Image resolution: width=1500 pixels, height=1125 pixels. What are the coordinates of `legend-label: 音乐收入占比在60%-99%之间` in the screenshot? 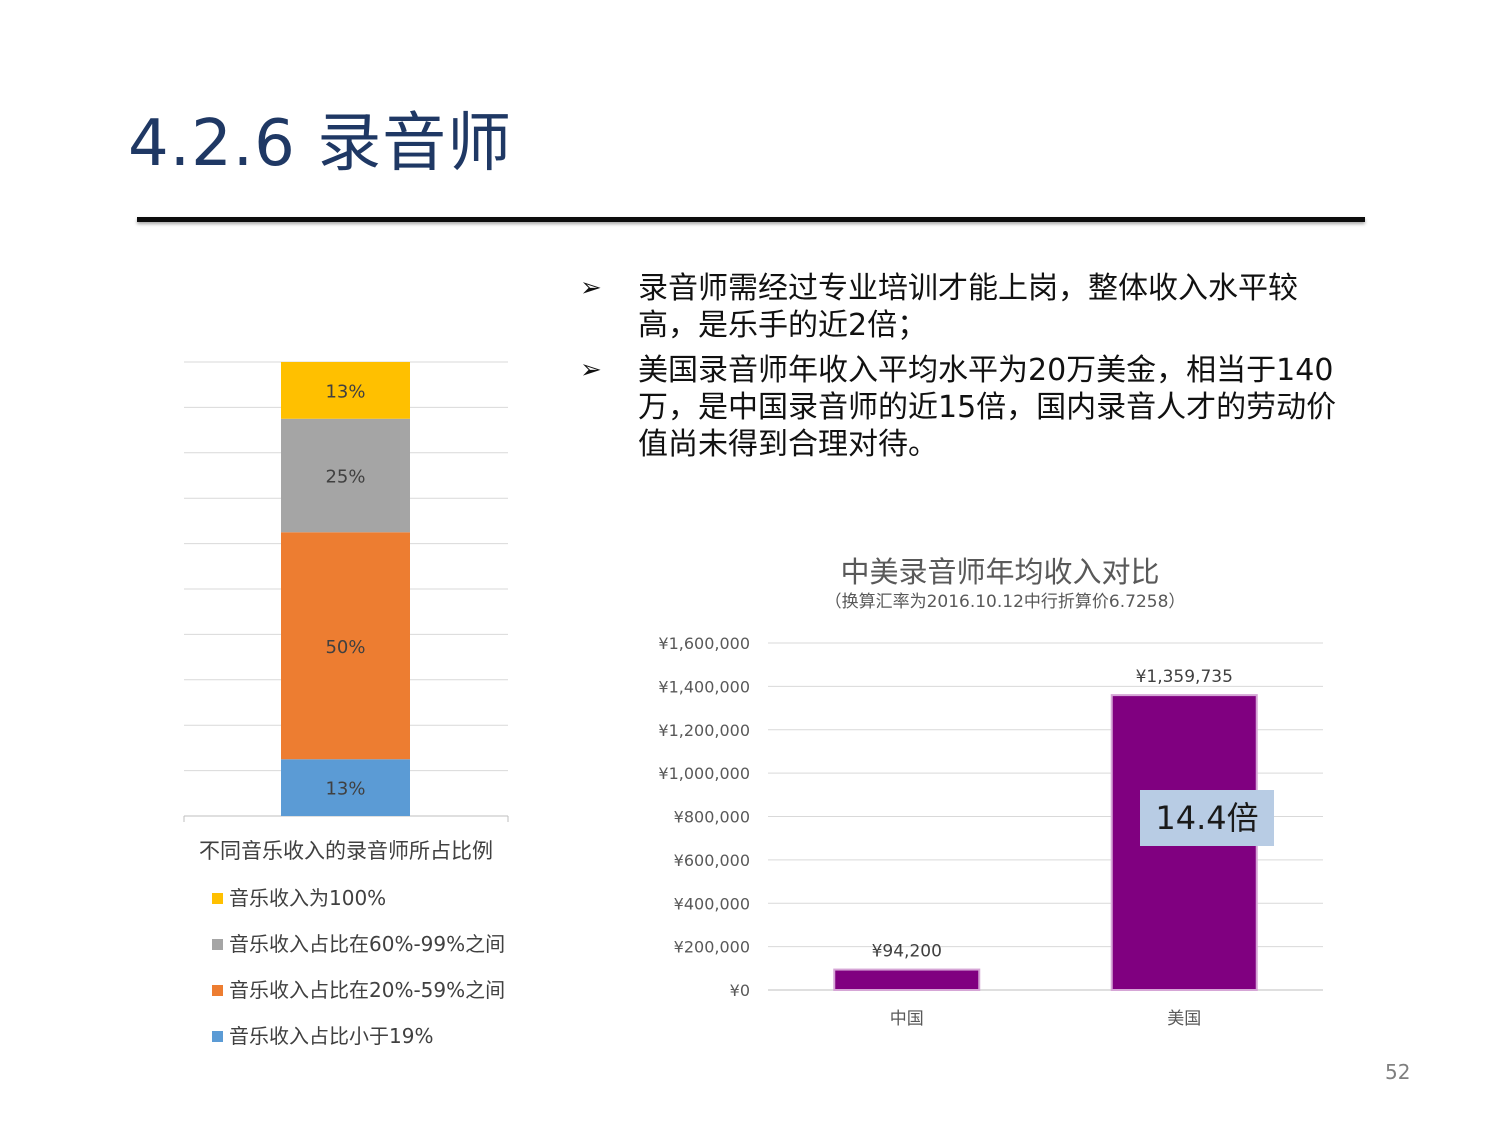 It's located at (367, 944).